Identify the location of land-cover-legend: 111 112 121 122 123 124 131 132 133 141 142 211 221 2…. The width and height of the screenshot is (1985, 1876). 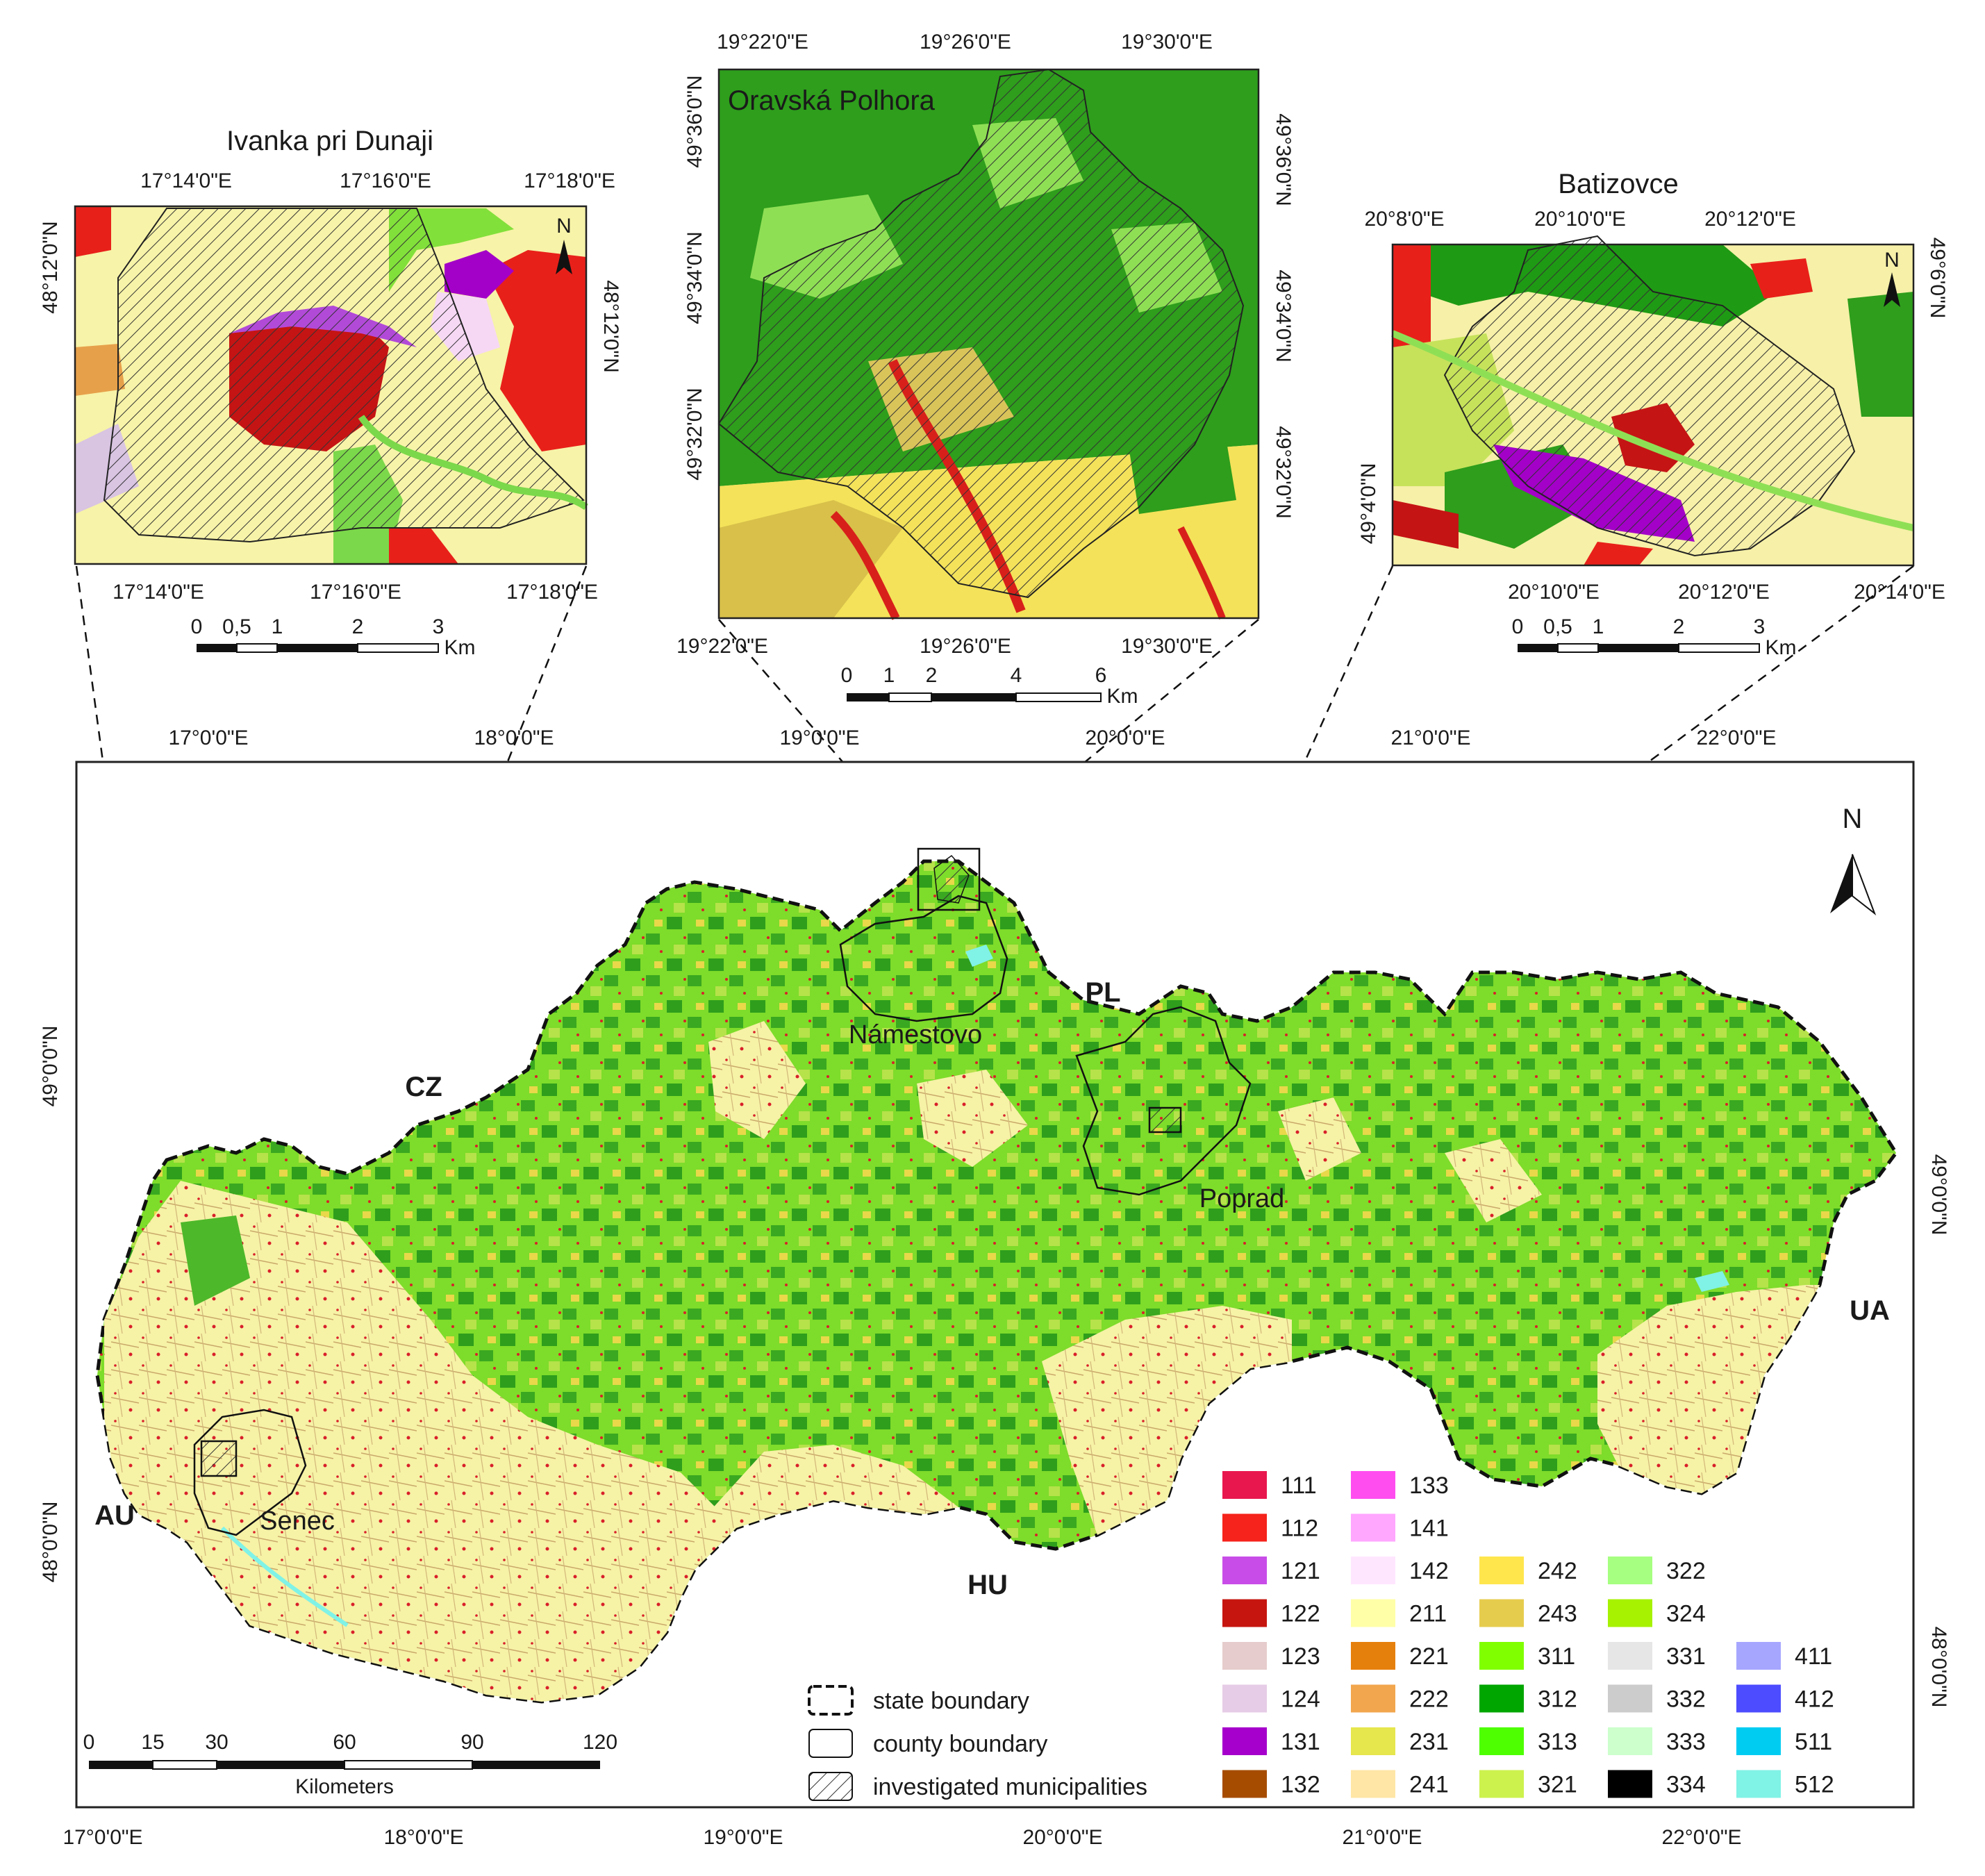
(1528, 1634).